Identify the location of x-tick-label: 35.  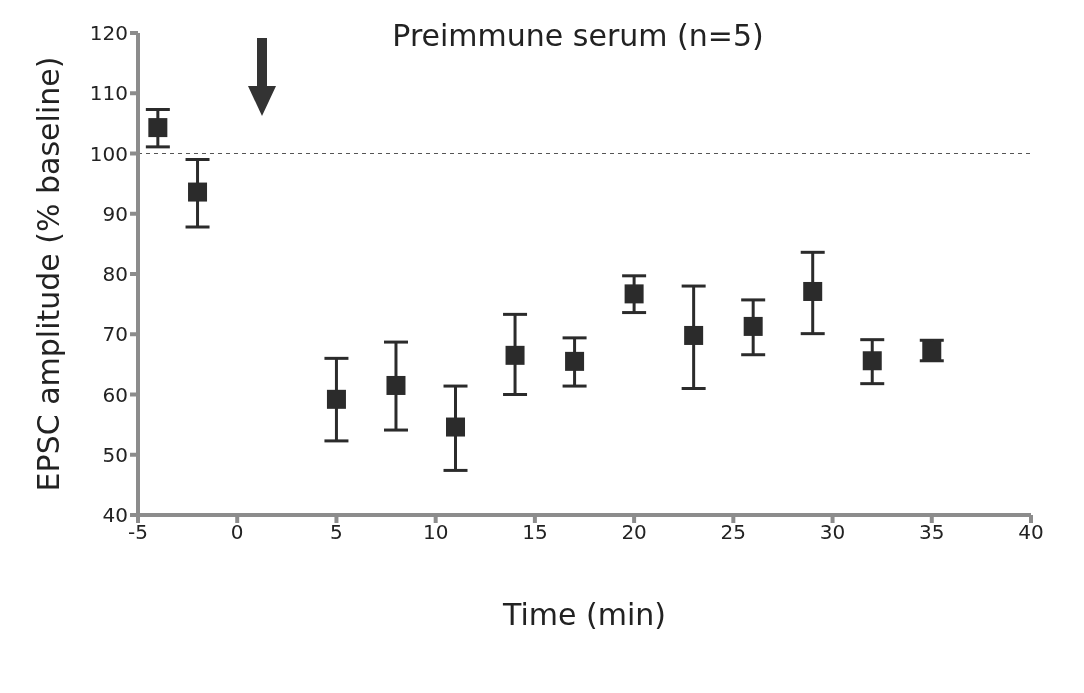
(932, 532).